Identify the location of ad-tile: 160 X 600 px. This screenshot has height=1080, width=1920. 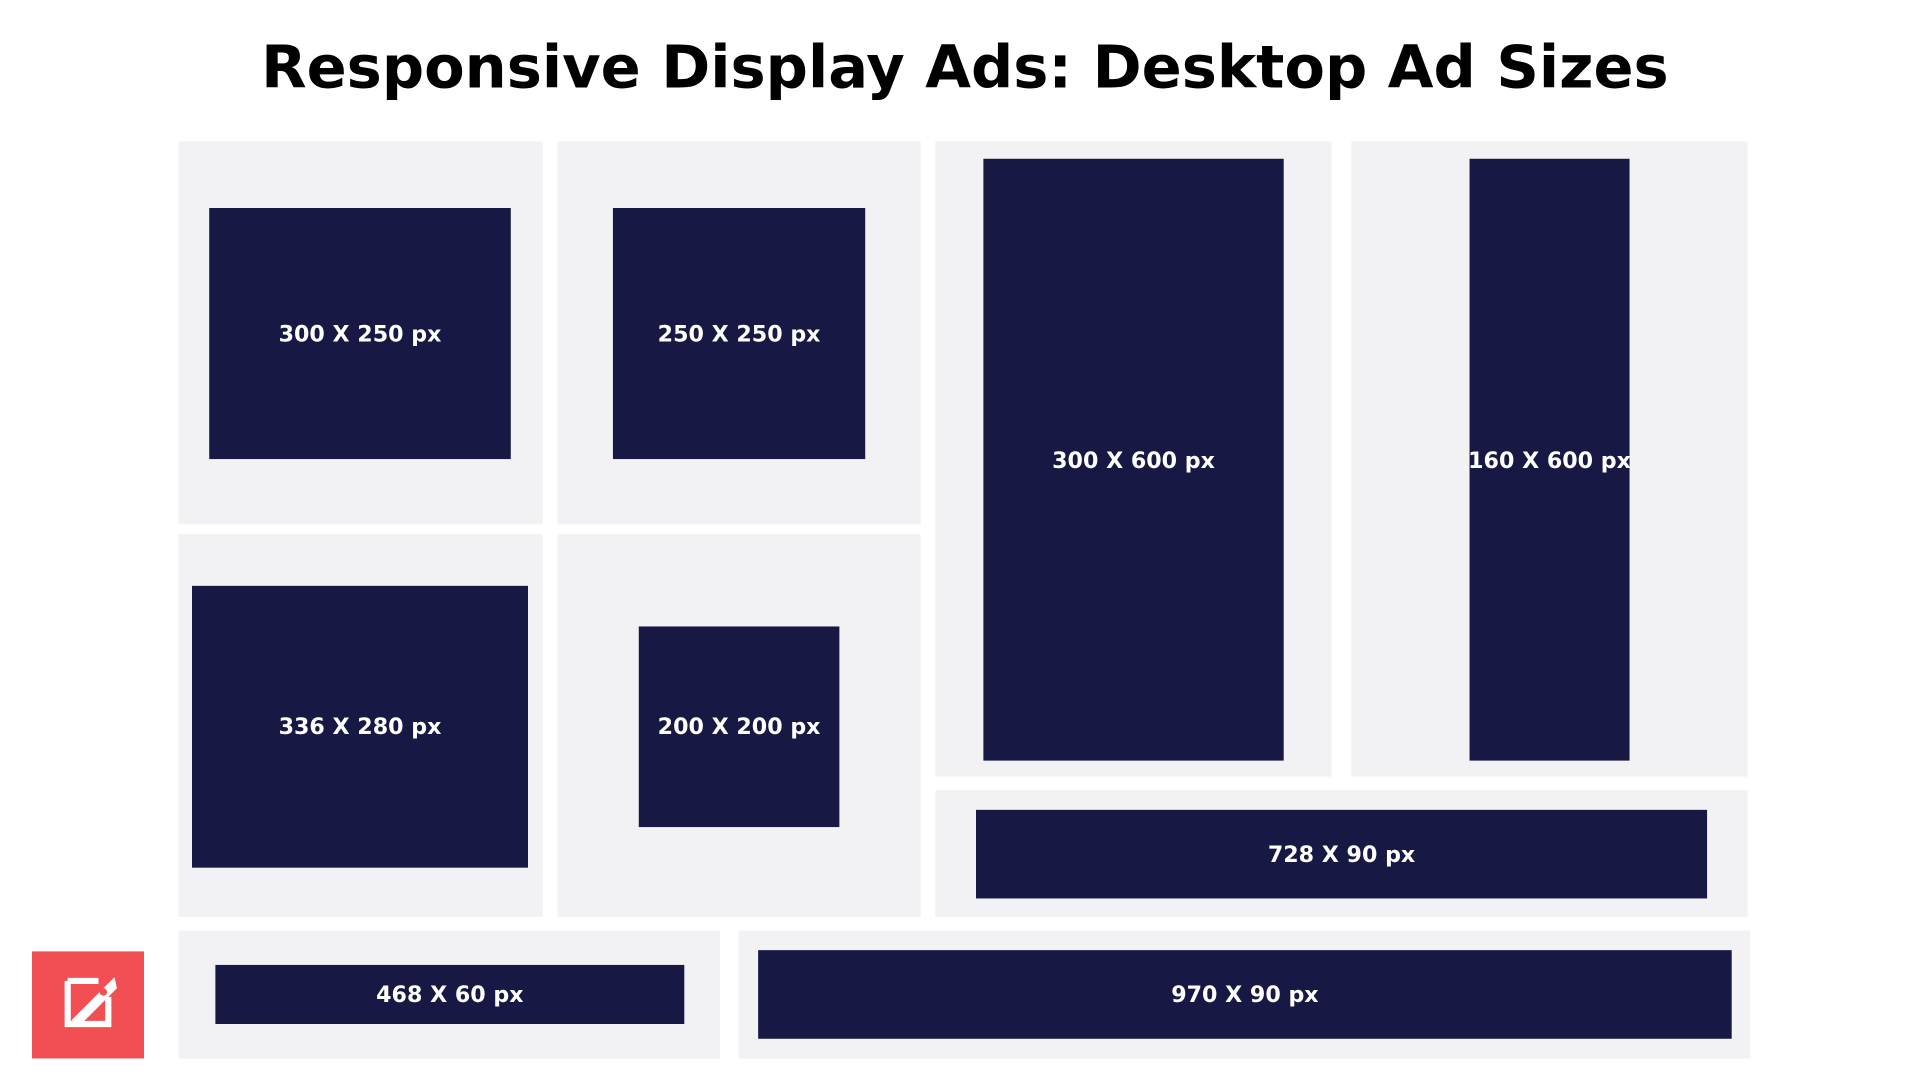
(1549, 459).